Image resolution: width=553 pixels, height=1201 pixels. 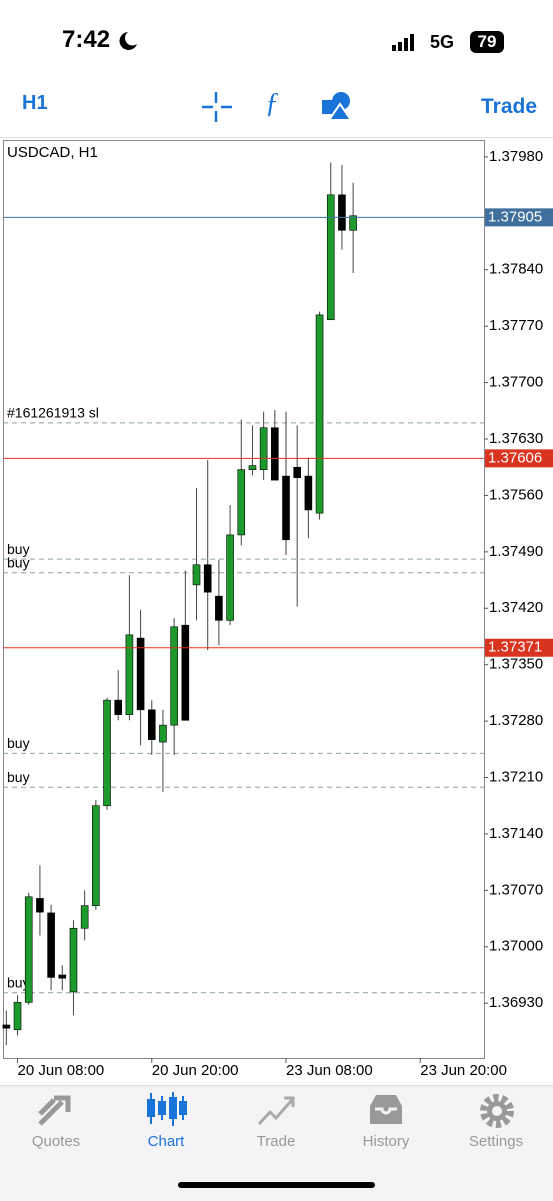 I want to click on x-tick-label: 20 Jun 20:00, so click(x=195, y=1070).